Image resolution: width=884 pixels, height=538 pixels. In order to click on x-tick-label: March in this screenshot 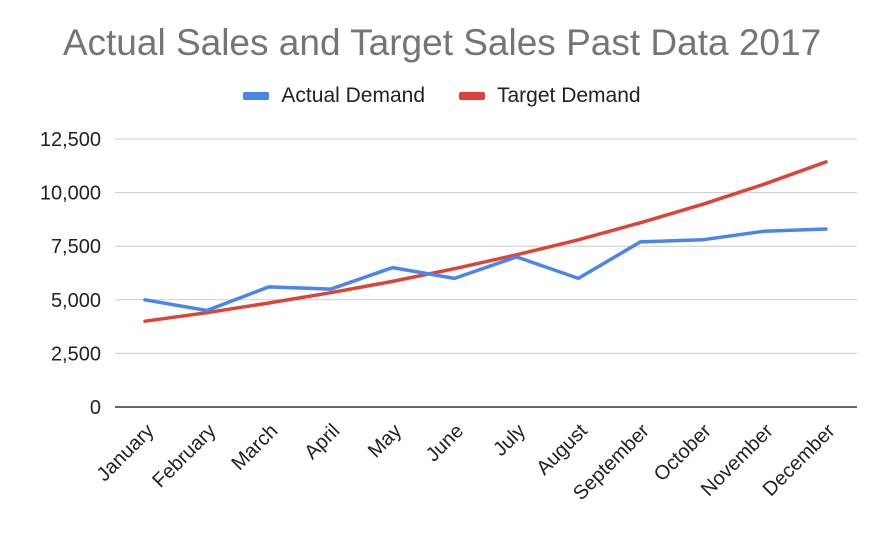, I will do `click(254, 447)`.